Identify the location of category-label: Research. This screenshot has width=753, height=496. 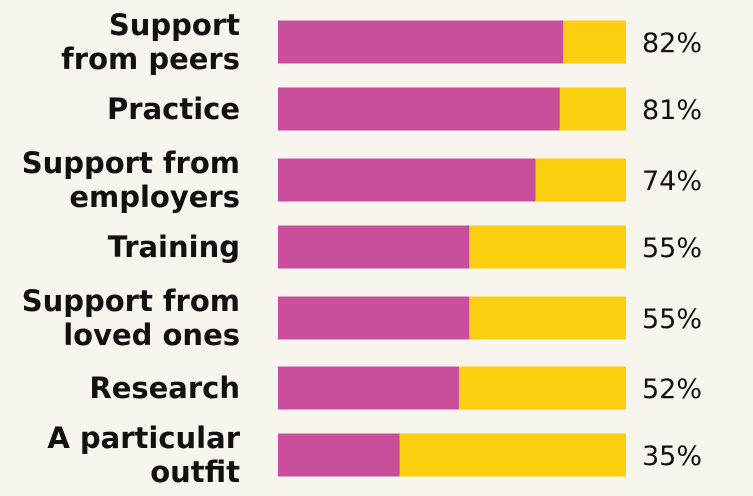
(164, 388).